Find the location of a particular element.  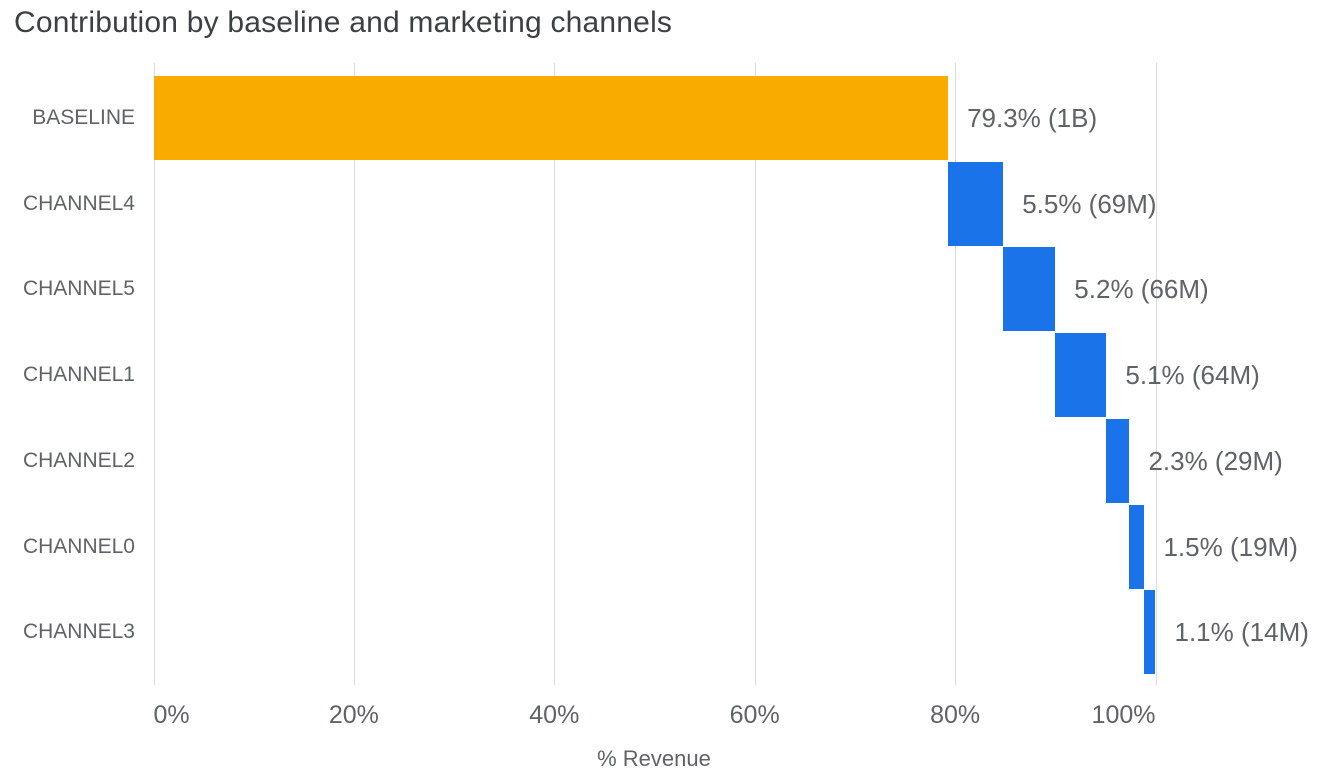

value-label-channel1: 5.1% (64M) is located at coordinates (1192, 375).